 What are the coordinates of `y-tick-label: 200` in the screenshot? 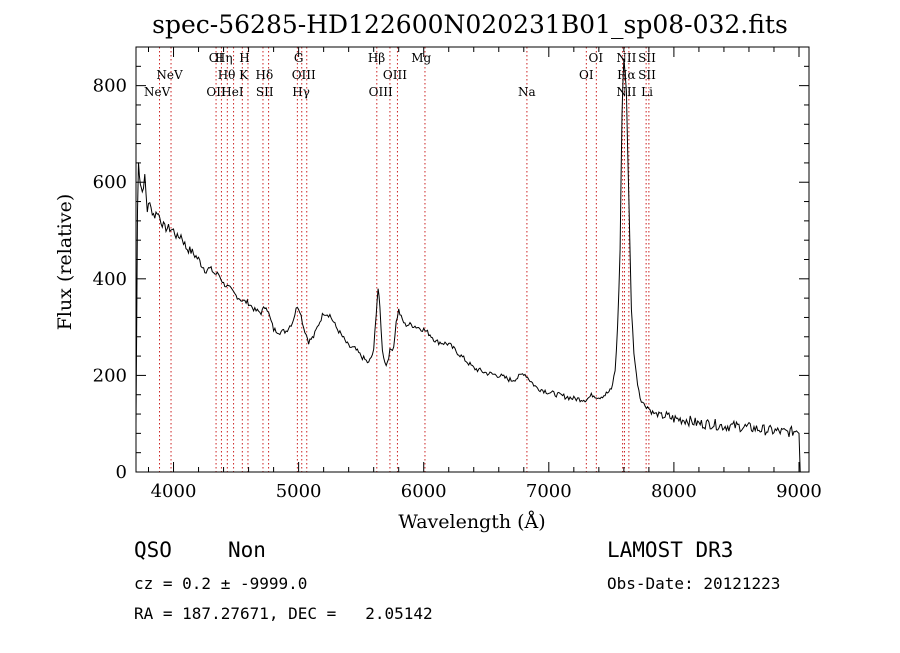 It's located at (110, 375).